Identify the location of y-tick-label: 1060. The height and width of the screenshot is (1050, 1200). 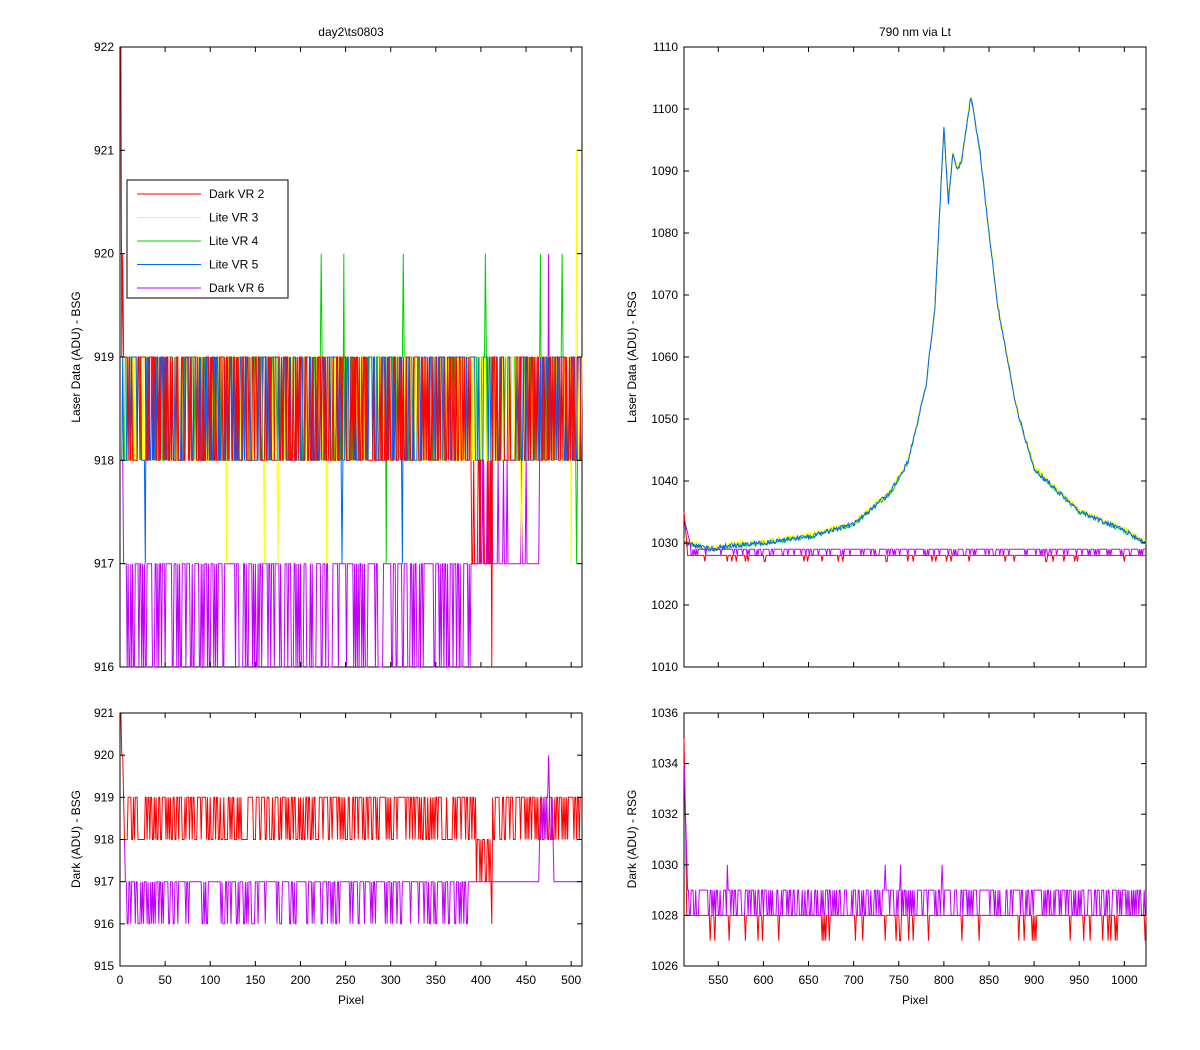
(664, 357).